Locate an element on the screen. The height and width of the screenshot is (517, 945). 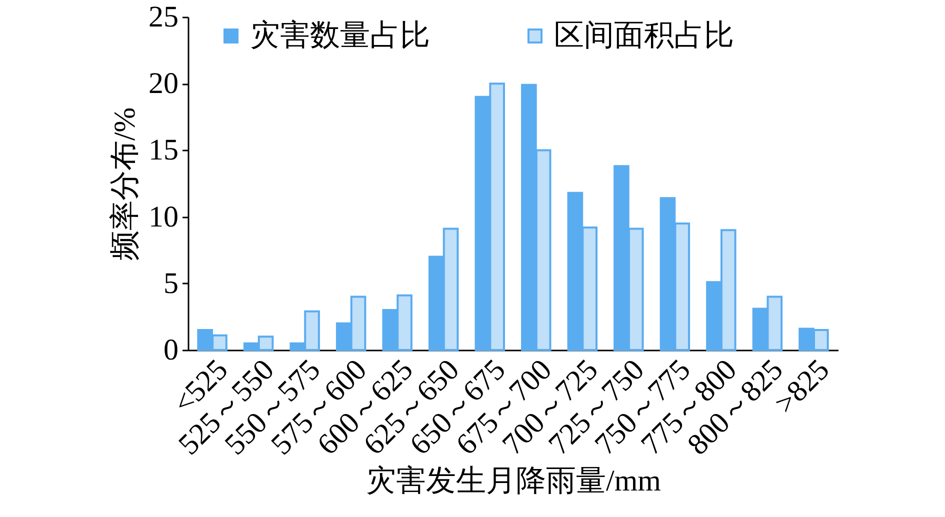
legend-label: 灾害数量占比 is located at coordinates (340, 35).